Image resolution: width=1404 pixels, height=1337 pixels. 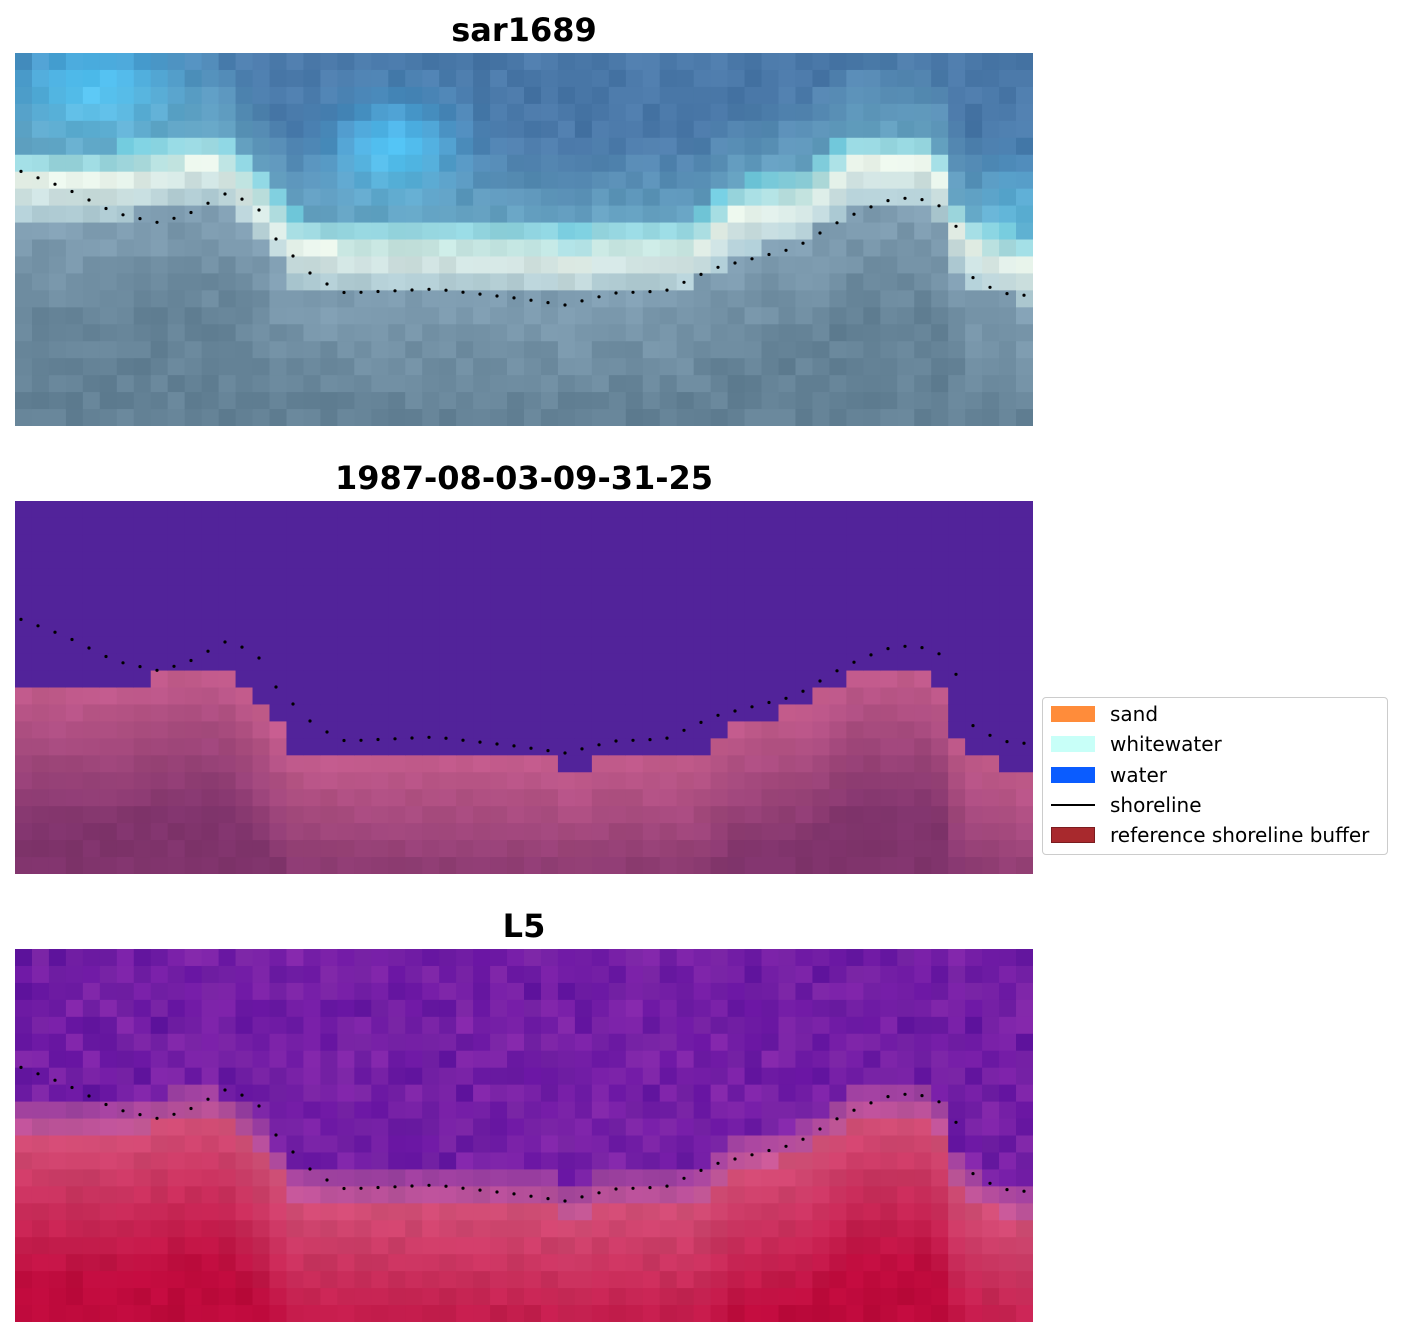 What do you see at coordinates (1219, 714) in the screenshot?
I see `legend-item-sand: sand` at bounding box center [1219, 714].